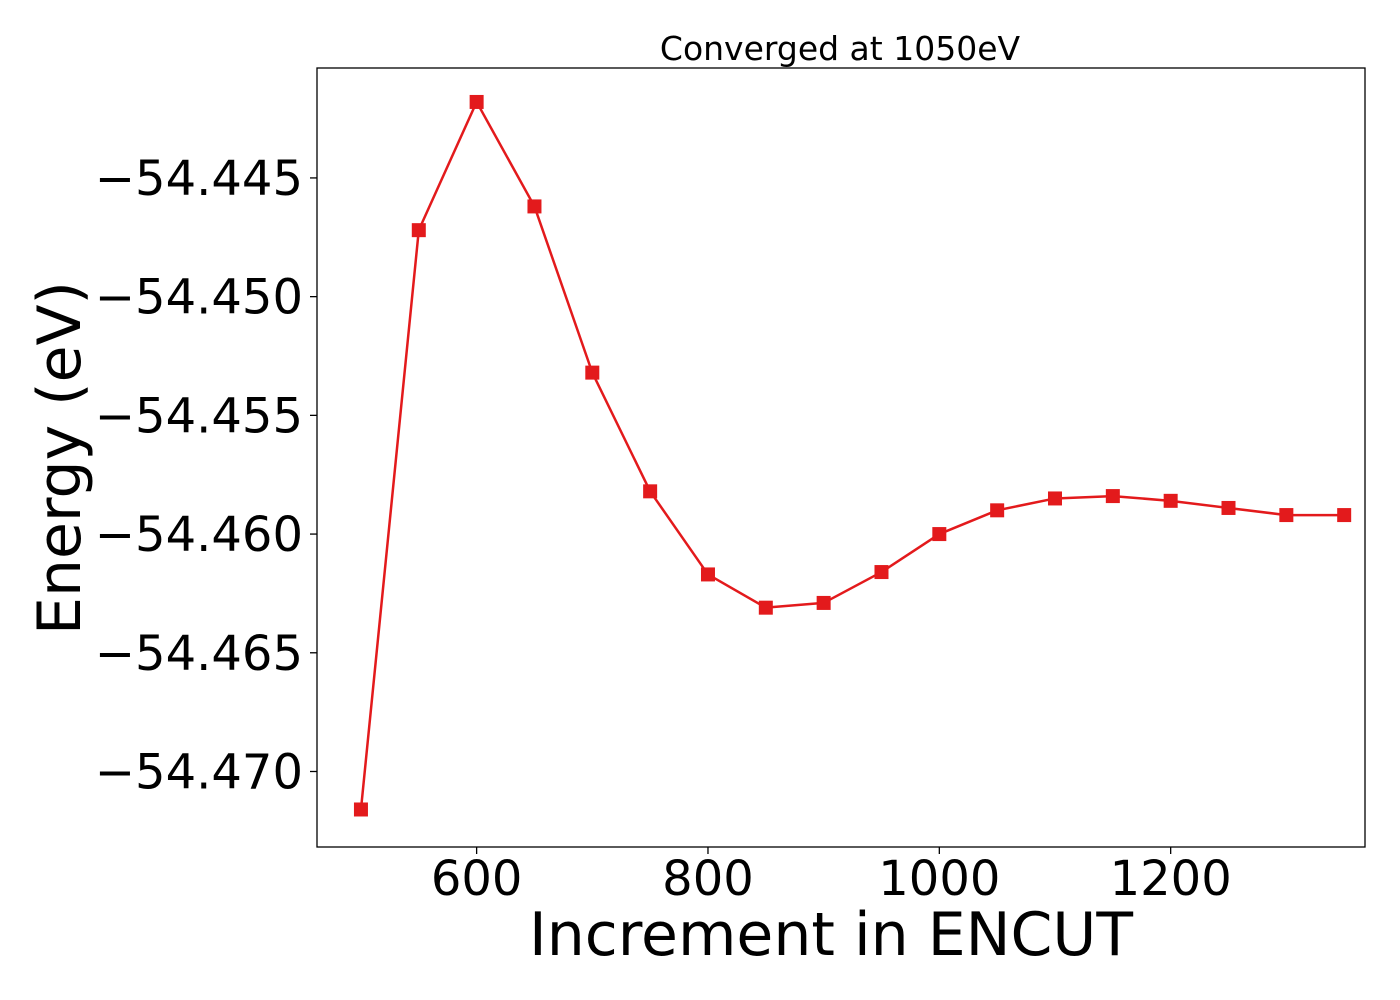 This screenshot has height=1000, width=1400. What do you see at coordinates (199, 179) in the screenshot?
I see `y-tick-label: −54.445` at bounding box center [199, 179].